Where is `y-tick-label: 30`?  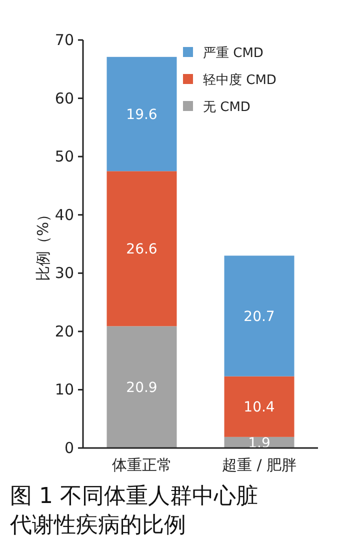
y-tick-label: 30 is located at coordinates (64, 273).